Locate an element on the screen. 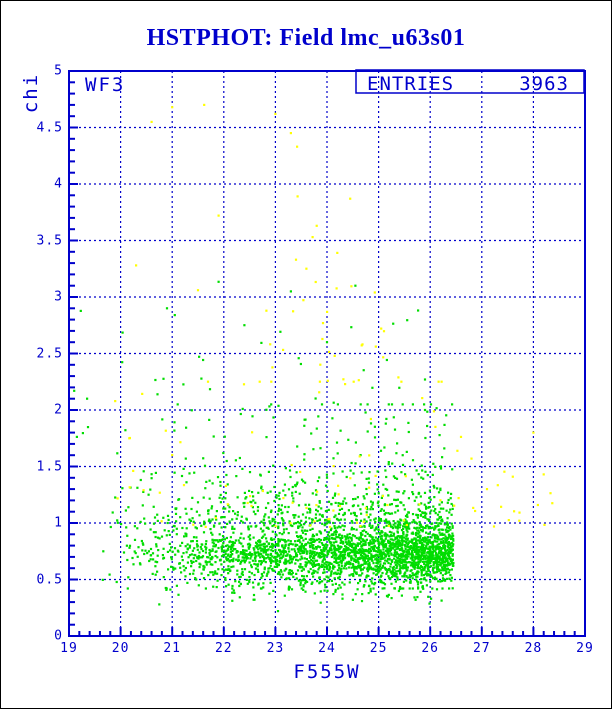 The image size is (612, 709). x-tick-label: 23 is located at coordinates (275, 648).